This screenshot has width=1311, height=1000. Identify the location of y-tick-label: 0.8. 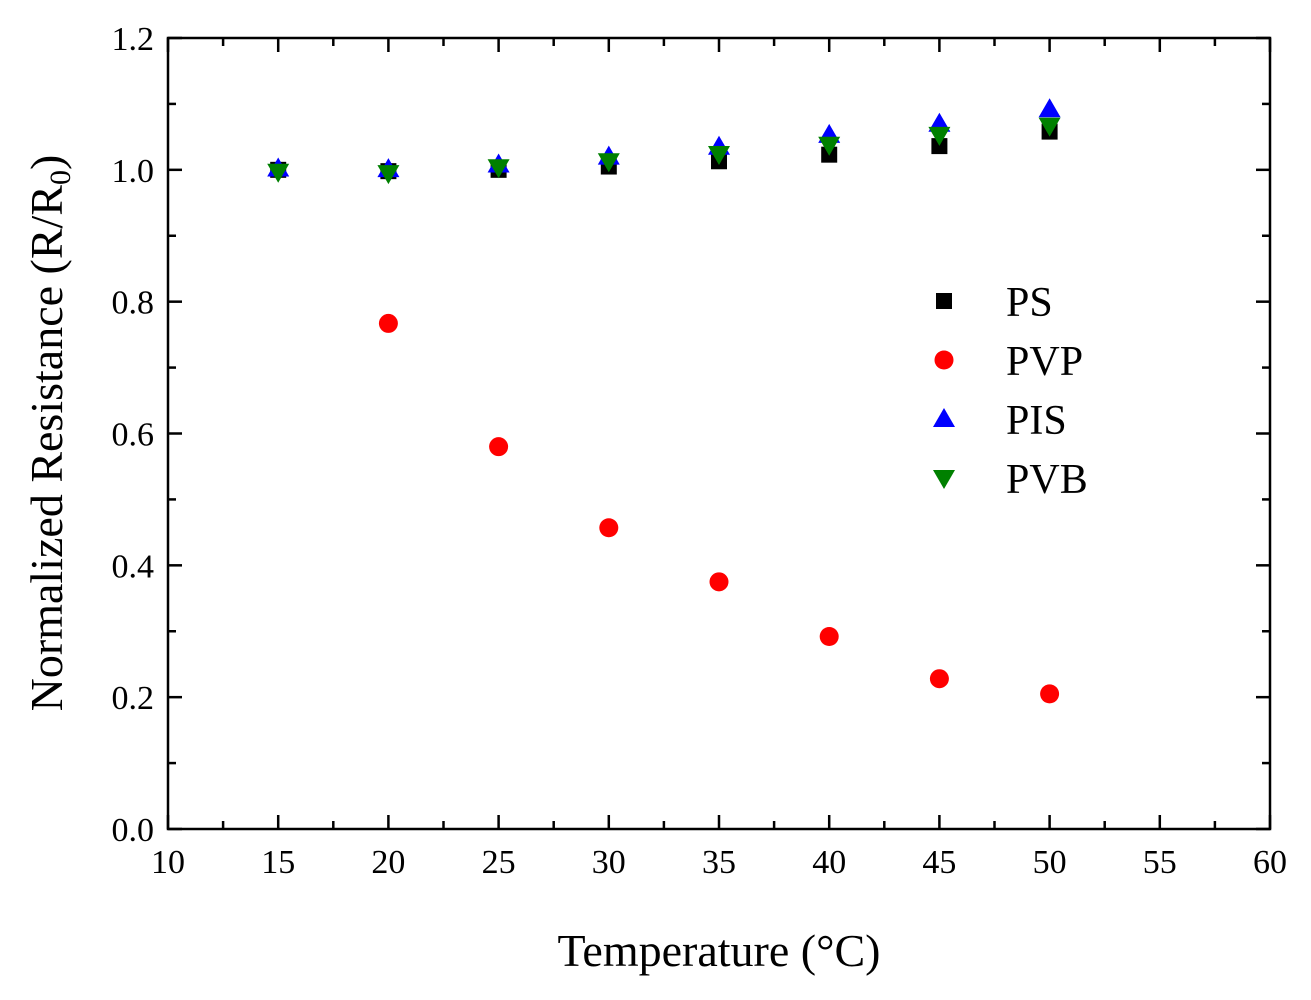
(133, 303).